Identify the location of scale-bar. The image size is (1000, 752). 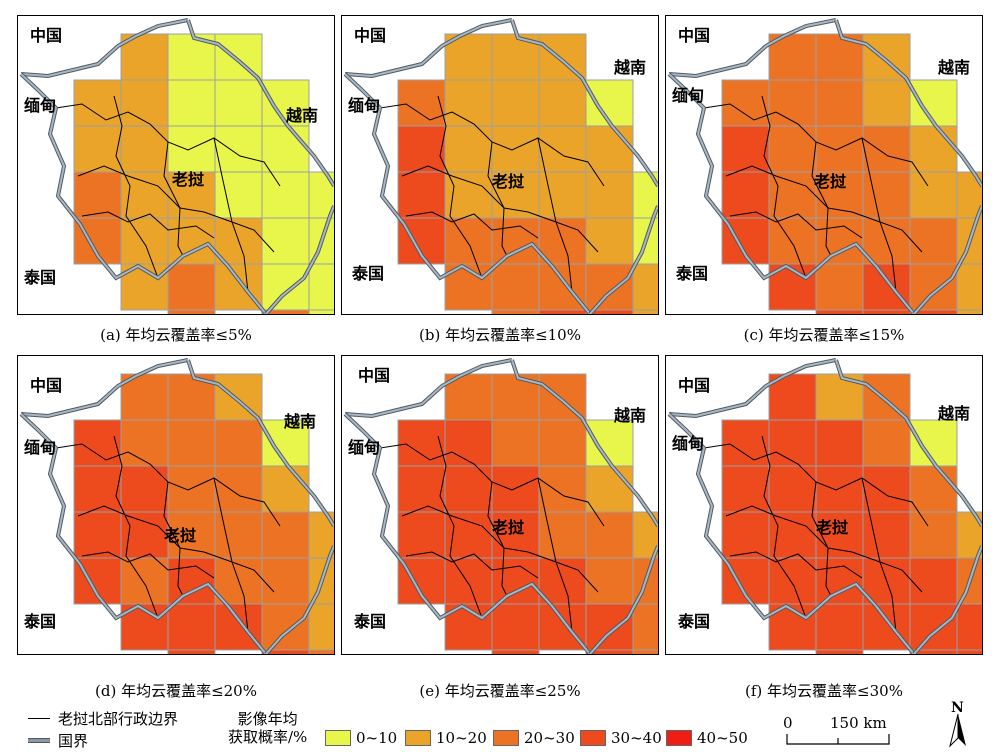
(838, 739).